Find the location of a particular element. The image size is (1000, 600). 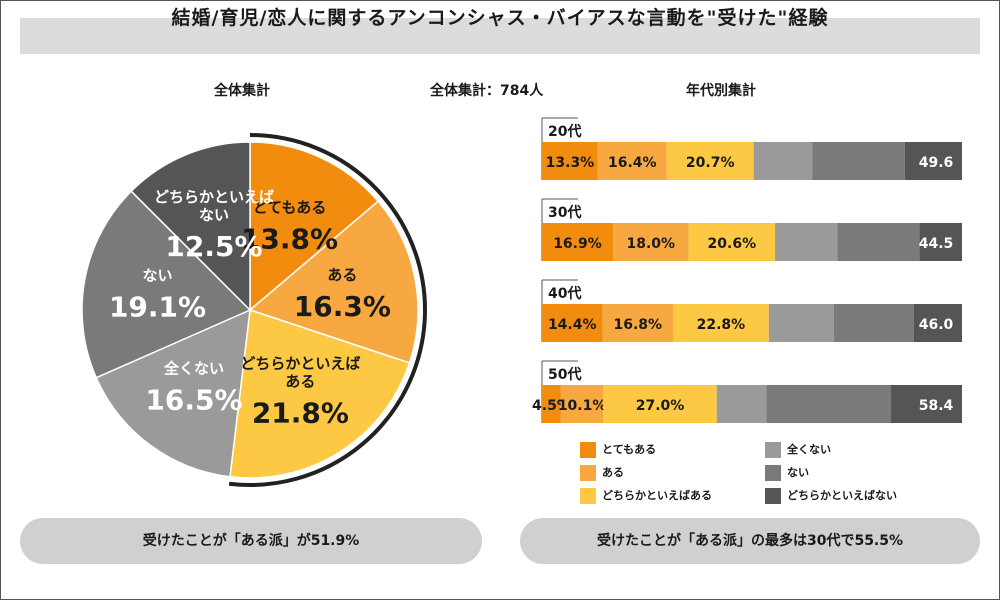

bar-segment-label: 16.9% is located at coordinates (577, 244).